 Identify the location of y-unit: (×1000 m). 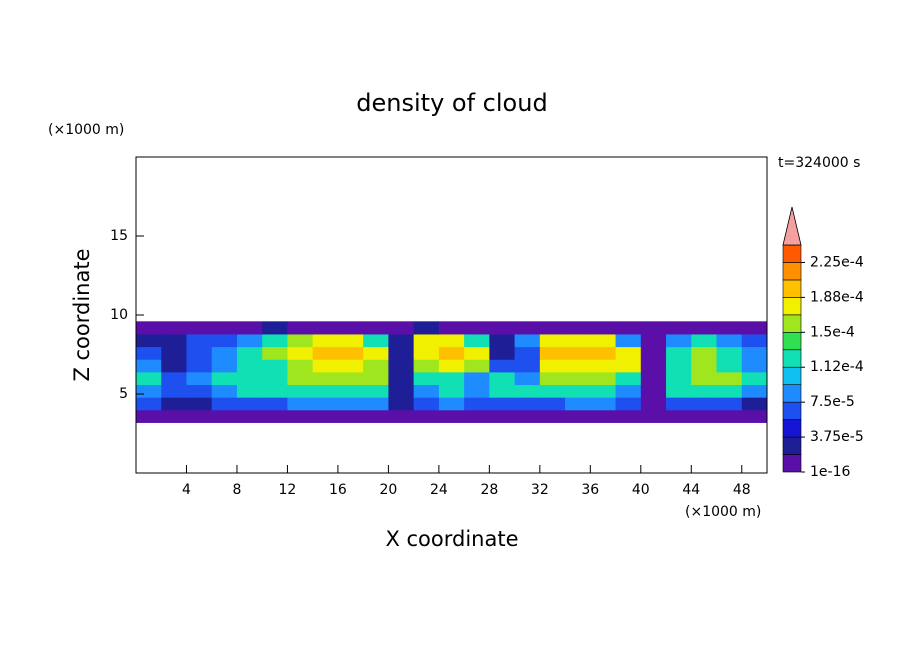
(86, 130).